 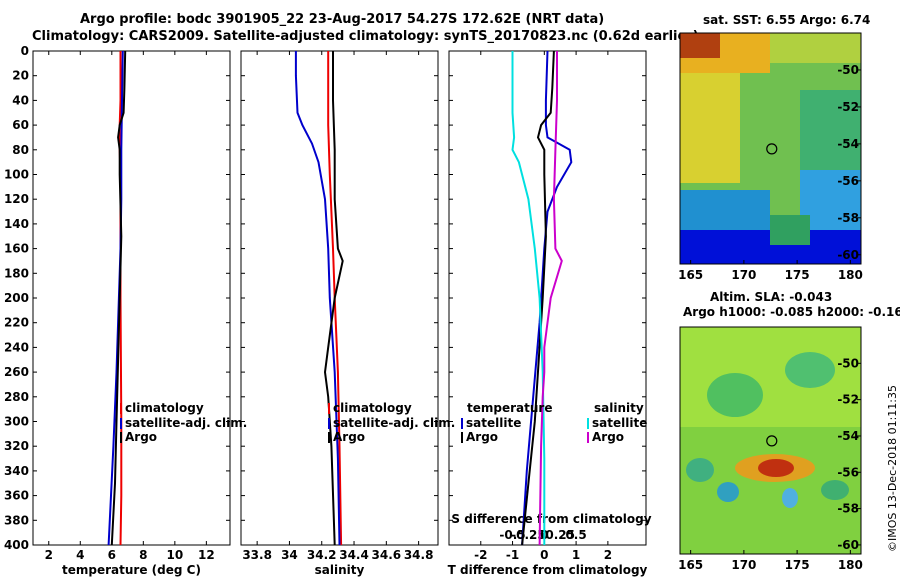 What do you see at coordinates (848, 545) in the screenshot?
I see `sla-map-y-tick-label: -60` at bounding box center [848, 545].